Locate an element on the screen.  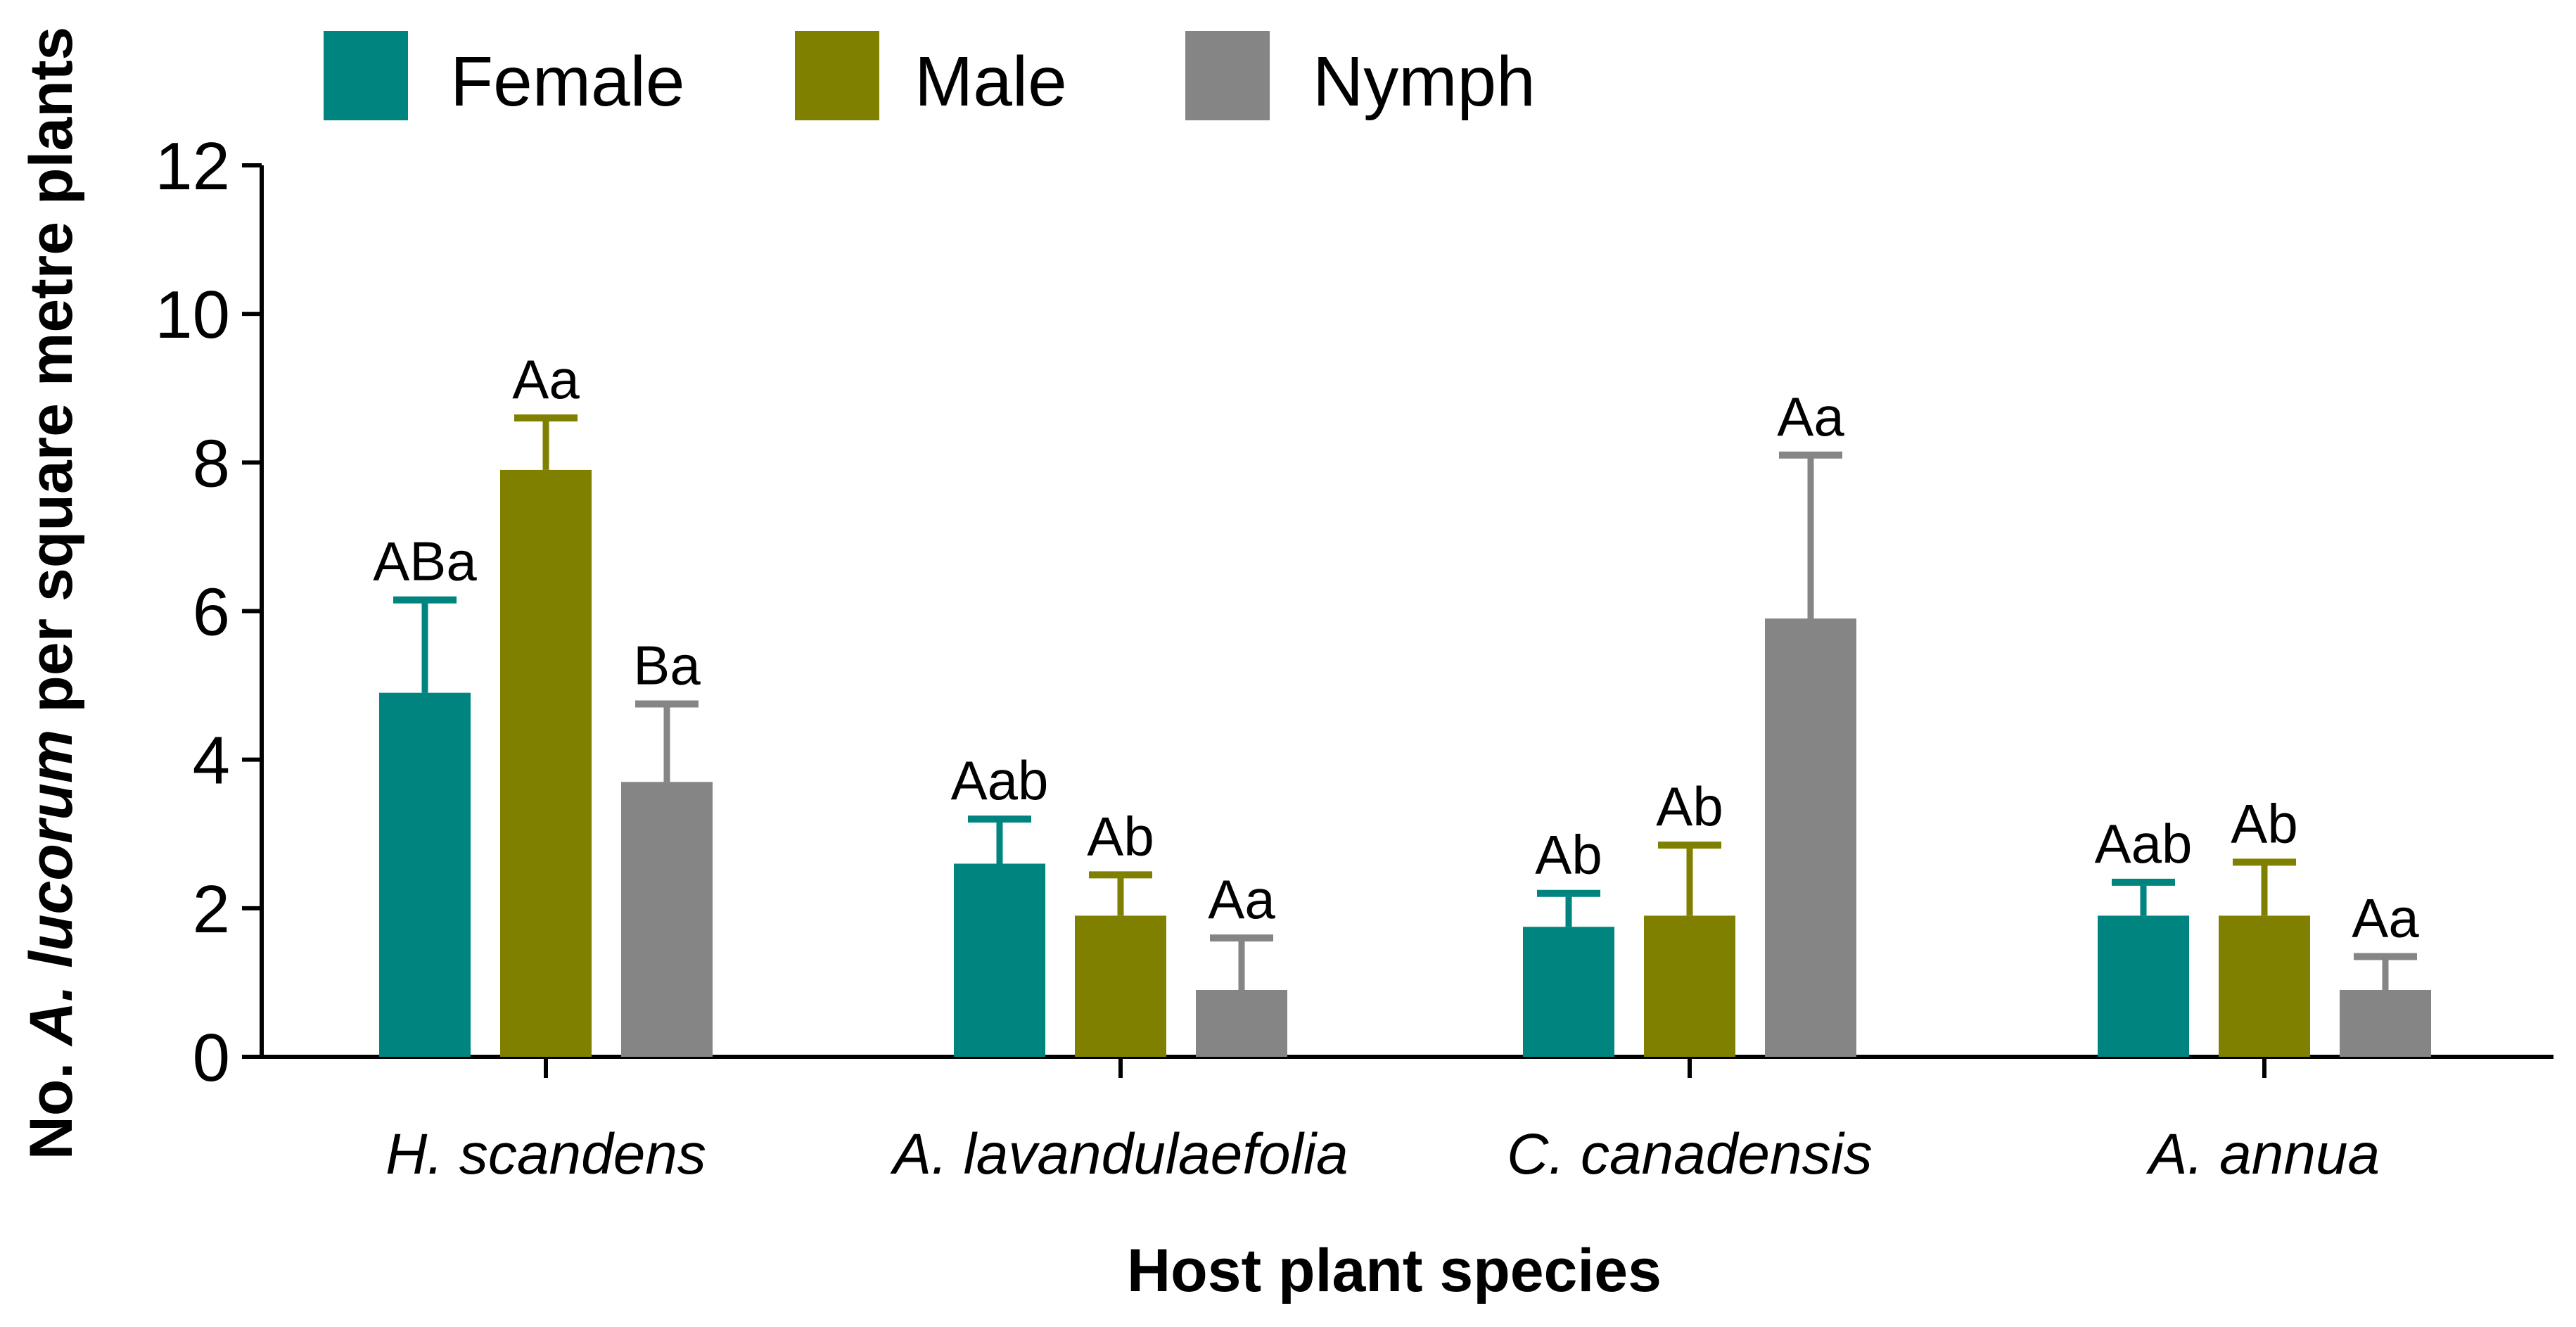
x-category-label: A. annua is located at coordinates (2262, 1154).